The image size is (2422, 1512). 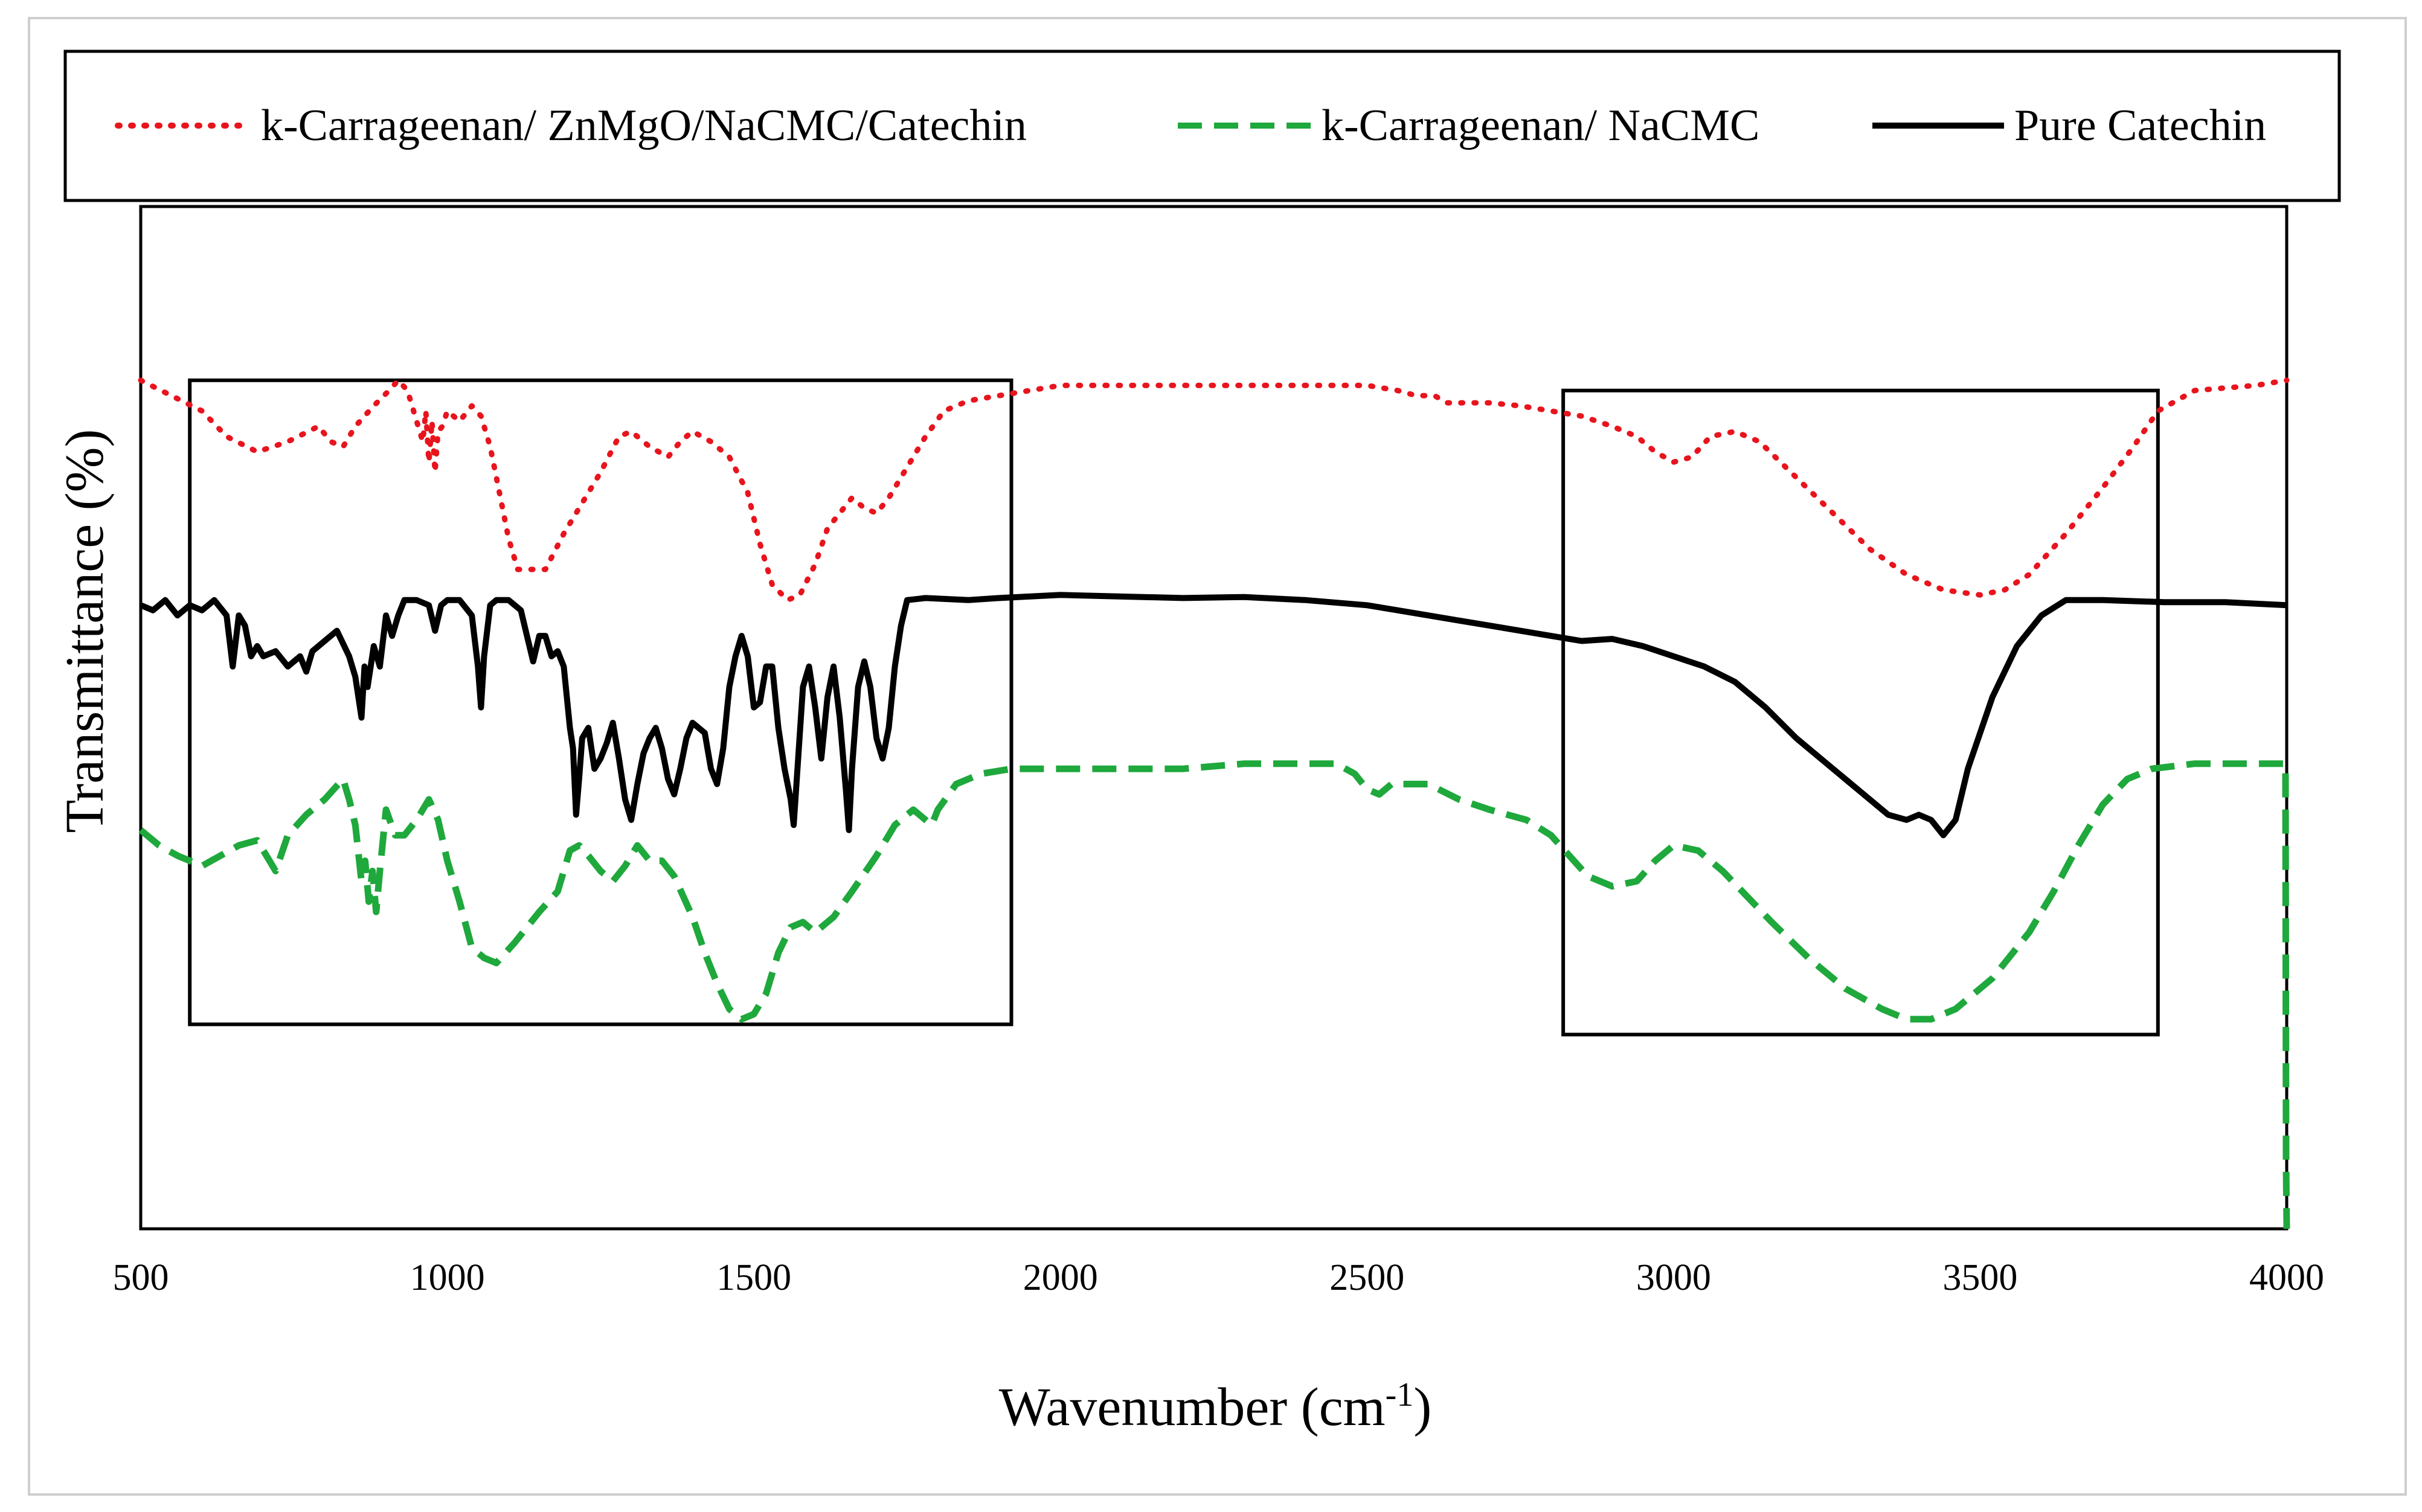 What do you see at coordinates (1979, 1277) in the screenshot?
I see `x-tick-label: 3500` at bounding box center [1979, 1277].